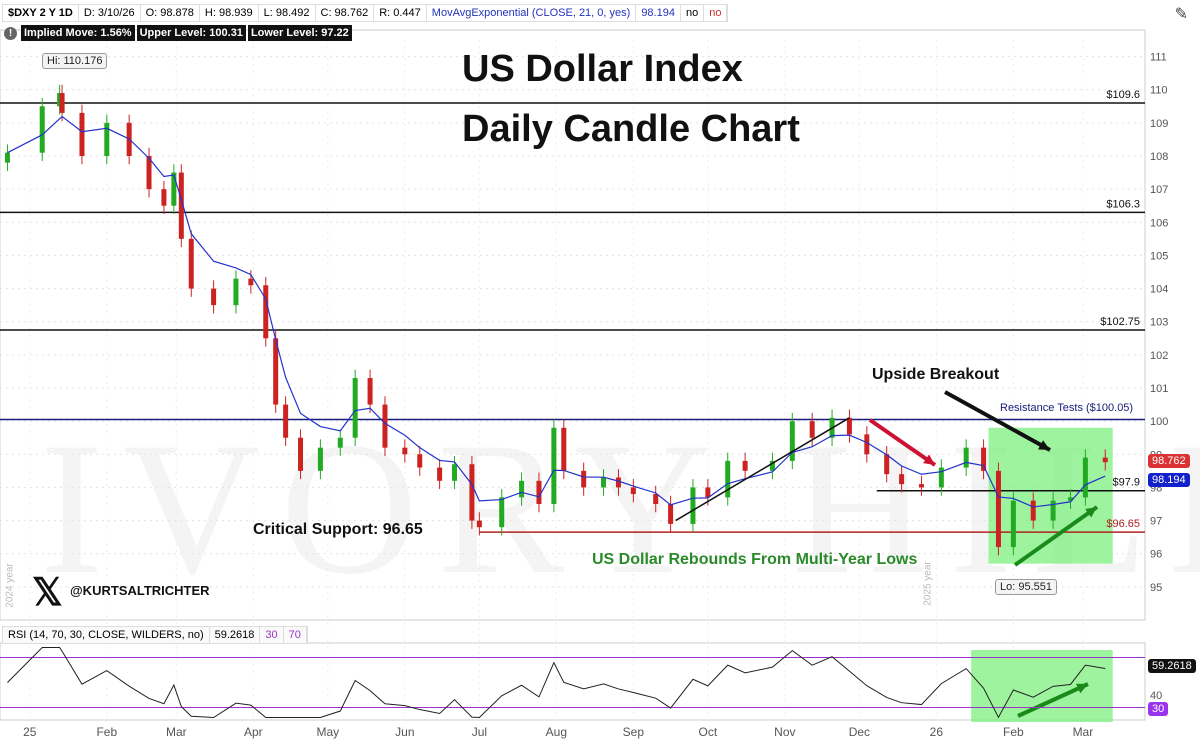 This screenshot has height=741, width=1200. Describe the element at coordinates (1159, 256) in the screenshot. I see `y-tick-label: 105` at that location.